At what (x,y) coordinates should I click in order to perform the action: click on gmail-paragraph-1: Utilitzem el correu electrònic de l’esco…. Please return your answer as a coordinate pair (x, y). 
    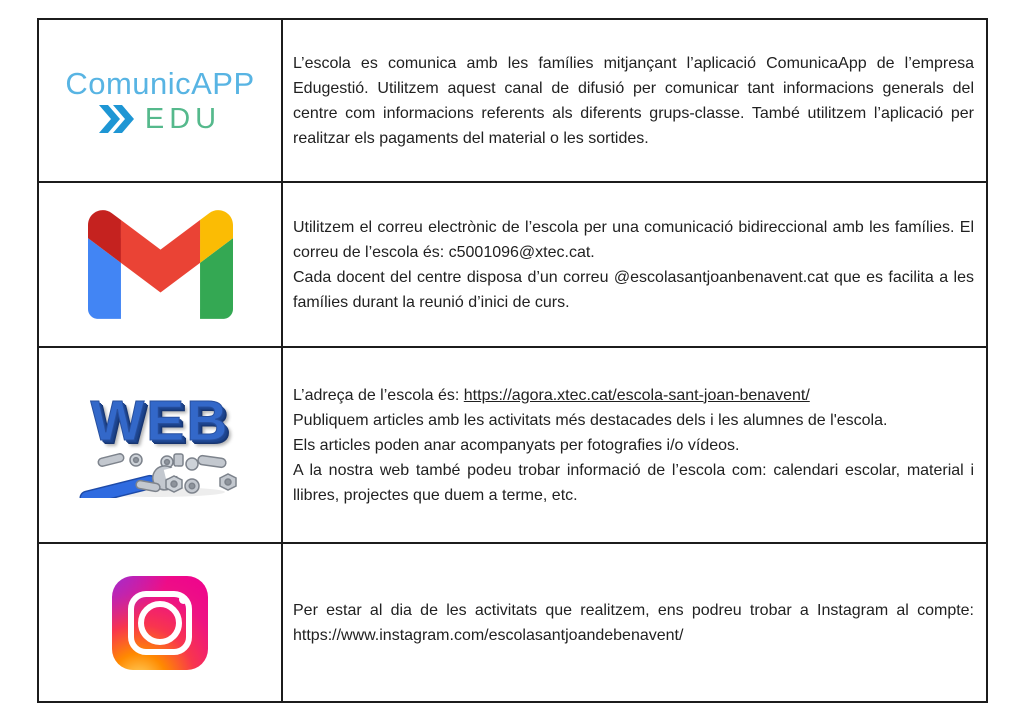
    Looking at the image, I should click on (633, 239).